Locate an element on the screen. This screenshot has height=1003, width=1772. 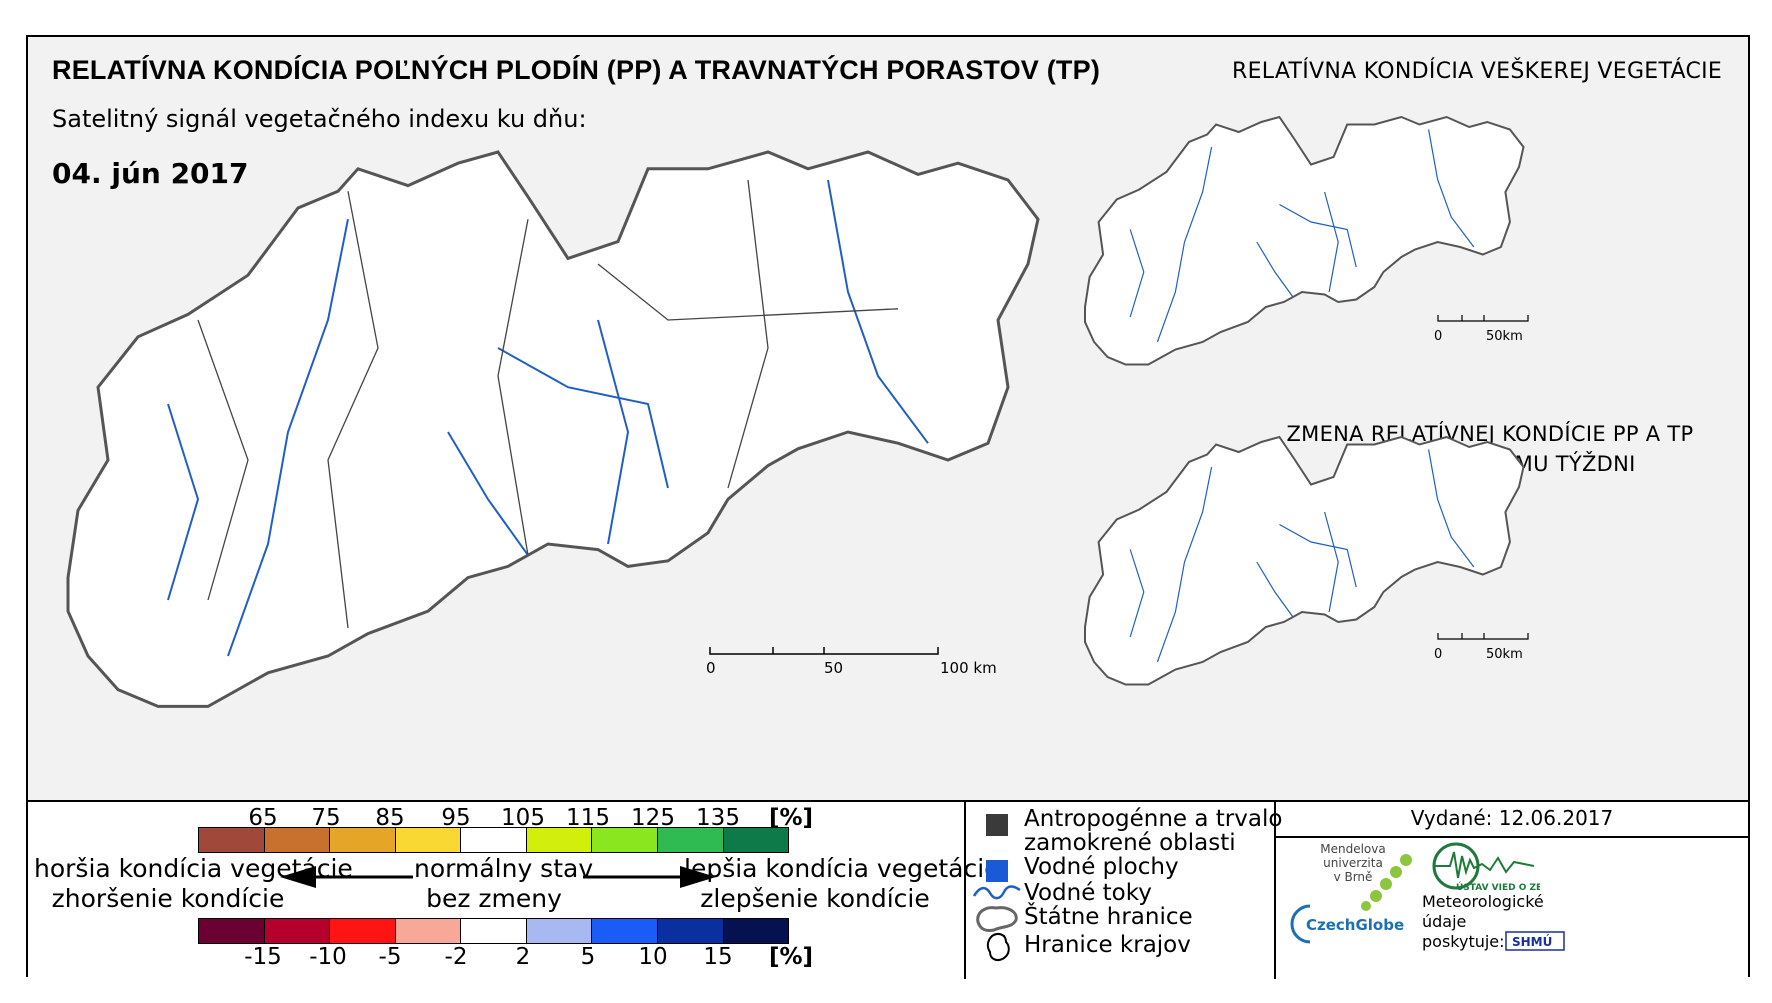
mendel-dots-logo is located at coordinates (1386, 882).